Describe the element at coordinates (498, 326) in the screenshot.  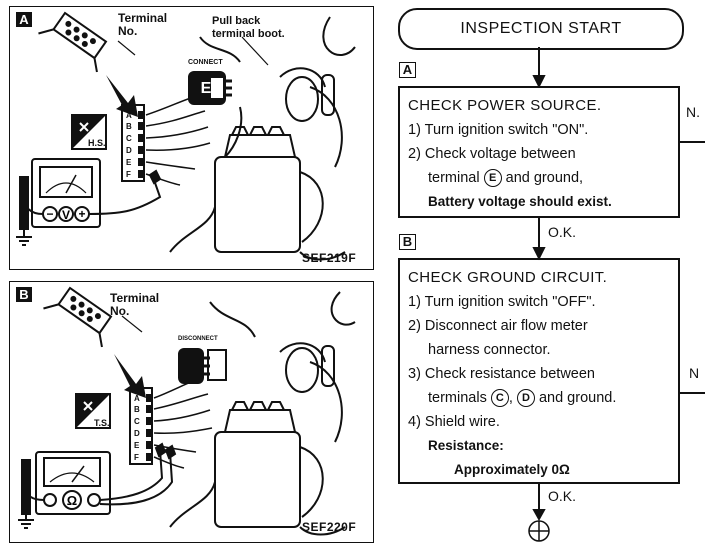
I see `step-b-line-2: 2) Disconnect air flow meter` at that location.